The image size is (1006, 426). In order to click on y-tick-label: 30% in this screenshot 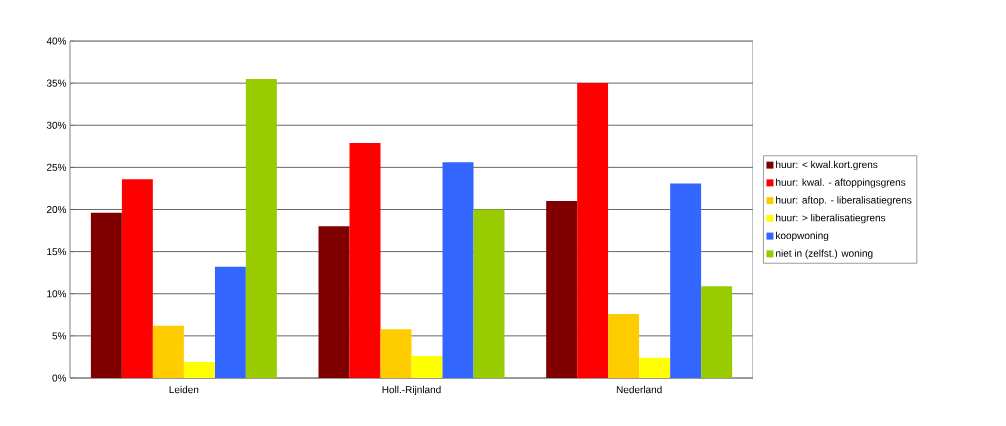, I will do `click(56, 125)`.